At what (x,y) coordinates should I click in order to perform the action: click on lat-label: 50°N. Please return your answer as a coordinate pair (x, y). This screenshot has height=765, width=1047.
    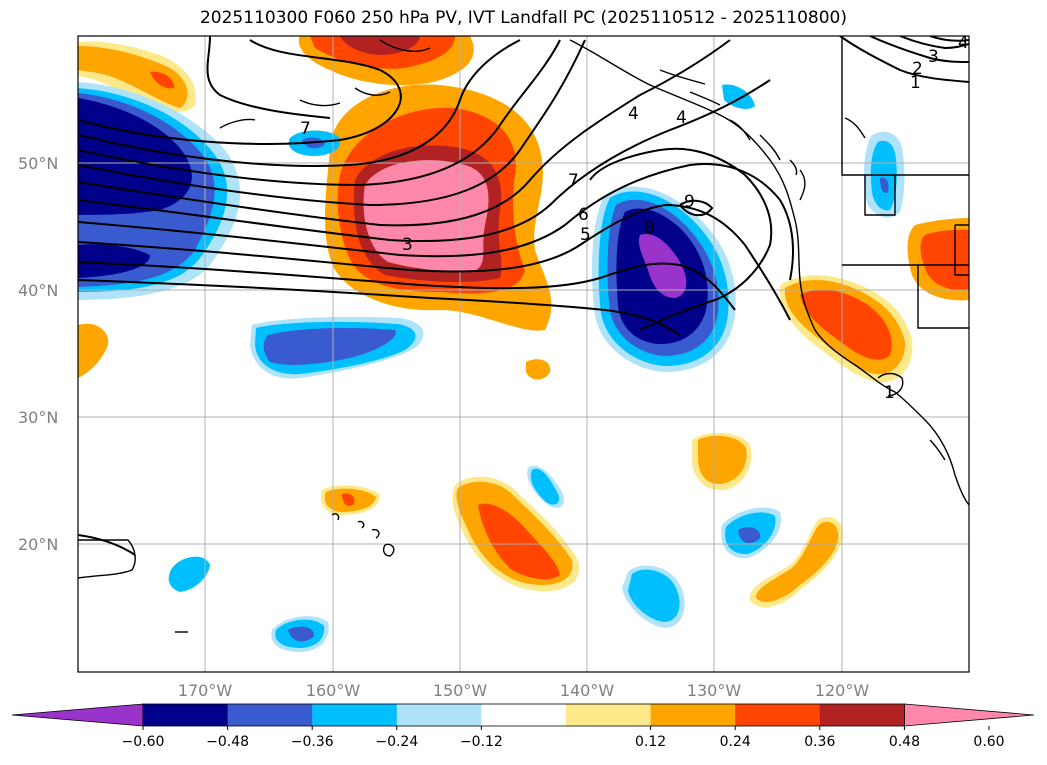
    Looking at the image, I should click on (38, 163).